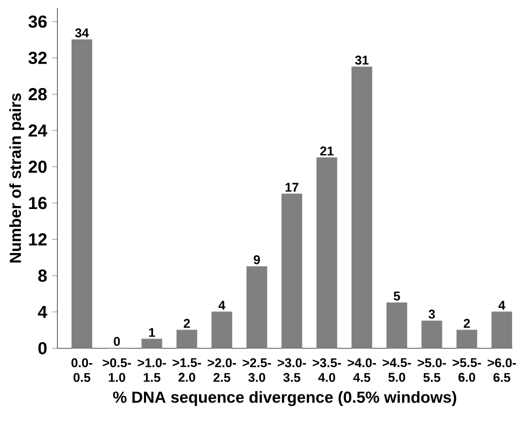 Image resolution: width=523 pixels, height=422 pixels. Describe the element at coordinates (186, 370) in the screenshot. I see `x-tick-label: >1.5-2.0` at that location.